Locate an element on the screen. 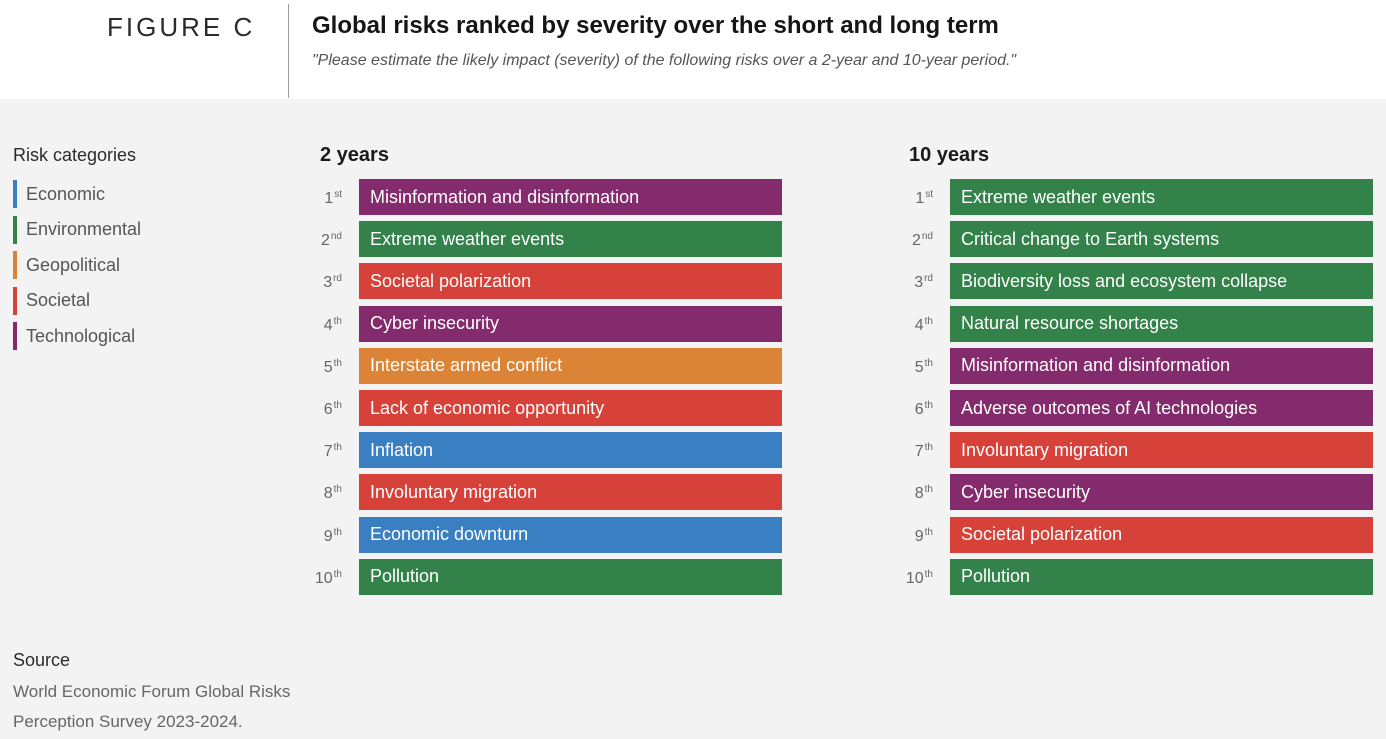  risk-bar-2-years-rank-7: Inflation is located at coordinates (570, 450).